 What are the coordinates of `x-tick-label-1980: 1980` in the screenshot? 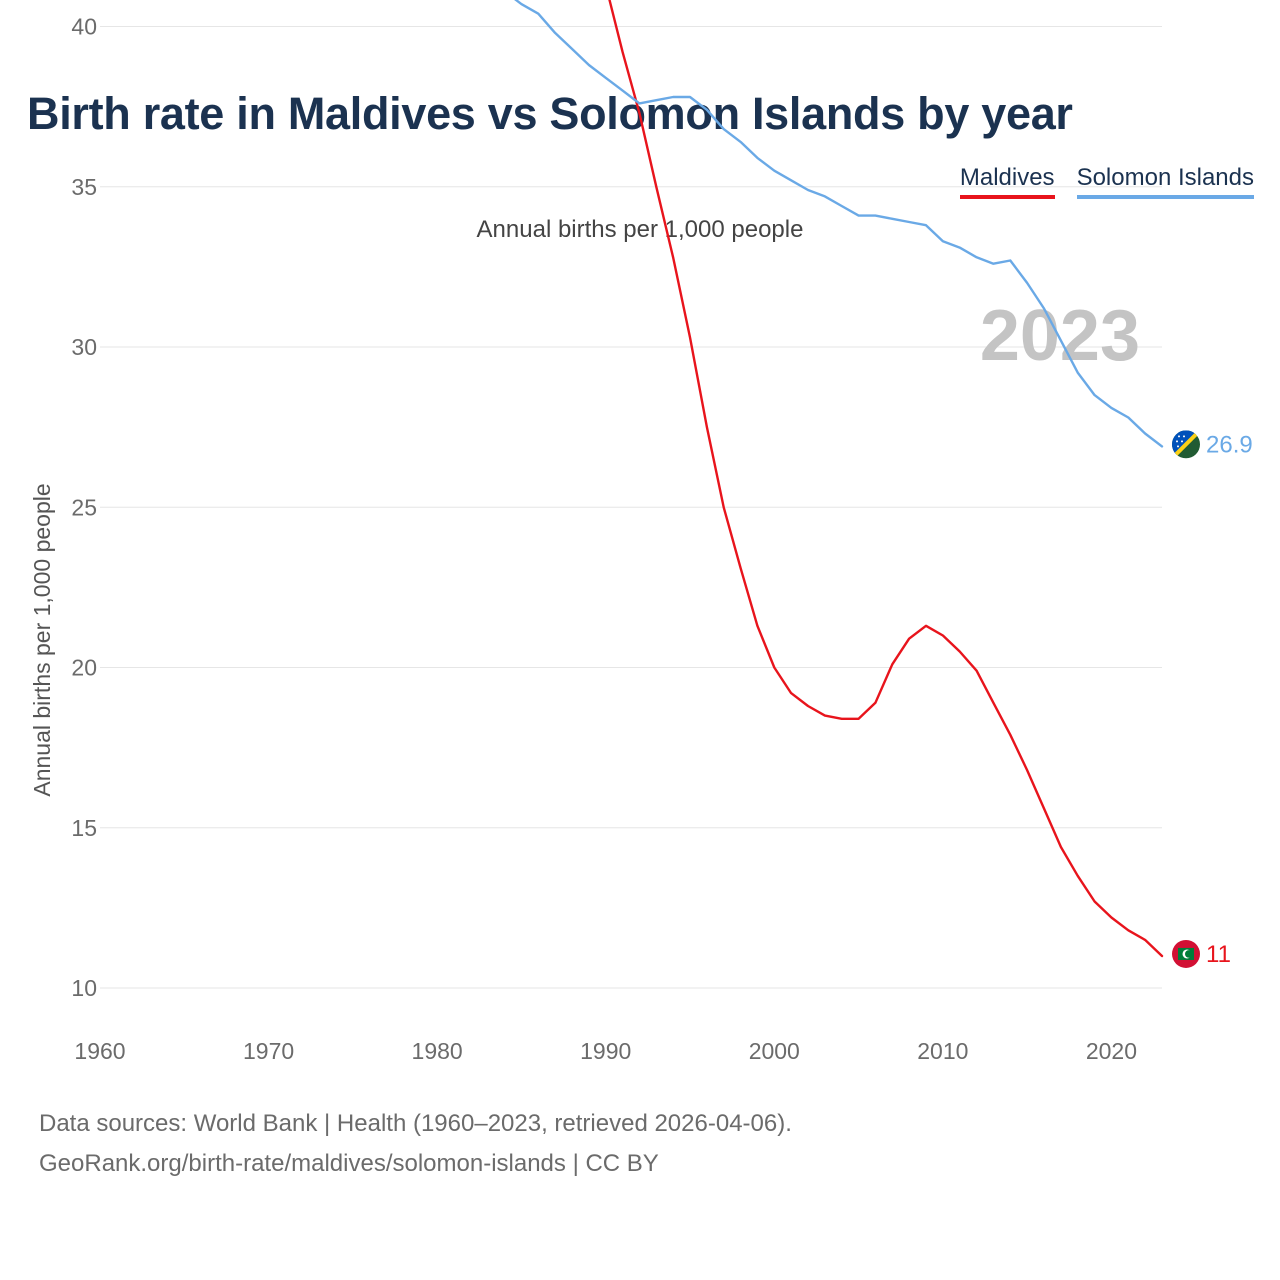 It's located at (437, 1051).